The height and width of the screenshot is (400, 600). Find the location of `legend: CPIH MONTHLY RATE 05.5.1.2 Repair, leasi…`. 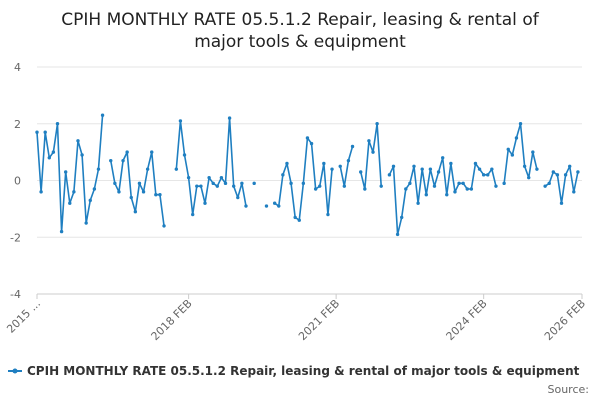

legend: CPIH MONTHLY RATE 05.5.1.2 Repair, leasi… is located at coordinates (294, 371).